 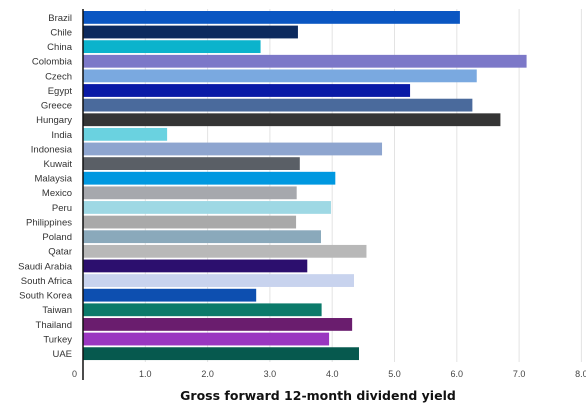 What do you see at coordinates (58, 76) in the screenshot?
I see `category-label: Czech` at bounding box center [58, 76].